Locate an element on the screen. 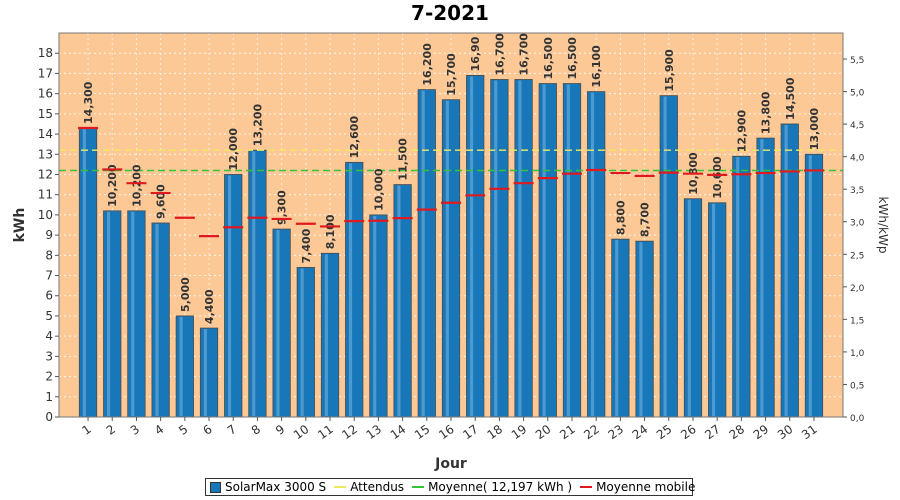  bar-value-label: 7,400 is located at coordinates (306, 245).